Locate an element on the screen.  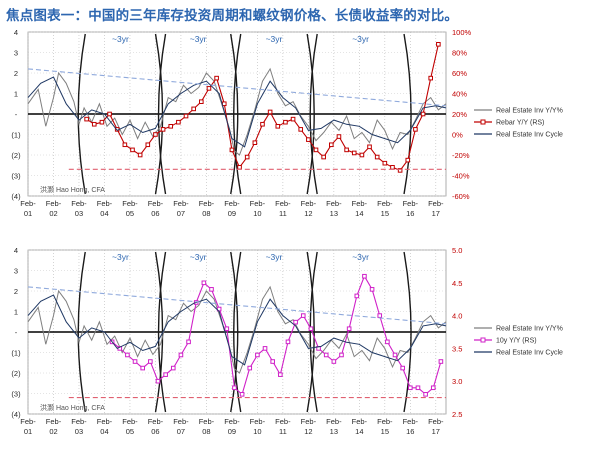
y-left-tick-label: (3) is located at coordinates (16, 176).